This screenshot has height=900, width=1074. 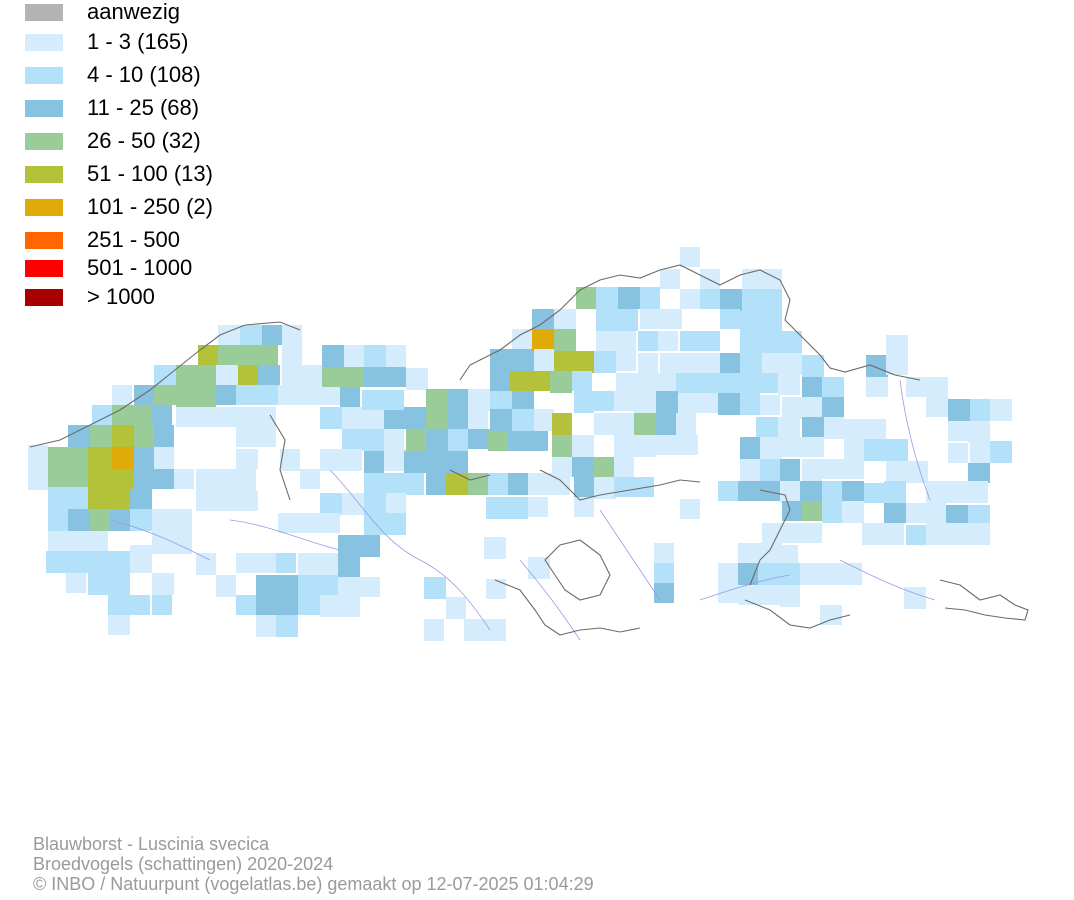 What do you see at coordinates (113, 75) in the screenshot?
I see `legend-item: 4 - 10 (108)` at bounding box center [113, 75].